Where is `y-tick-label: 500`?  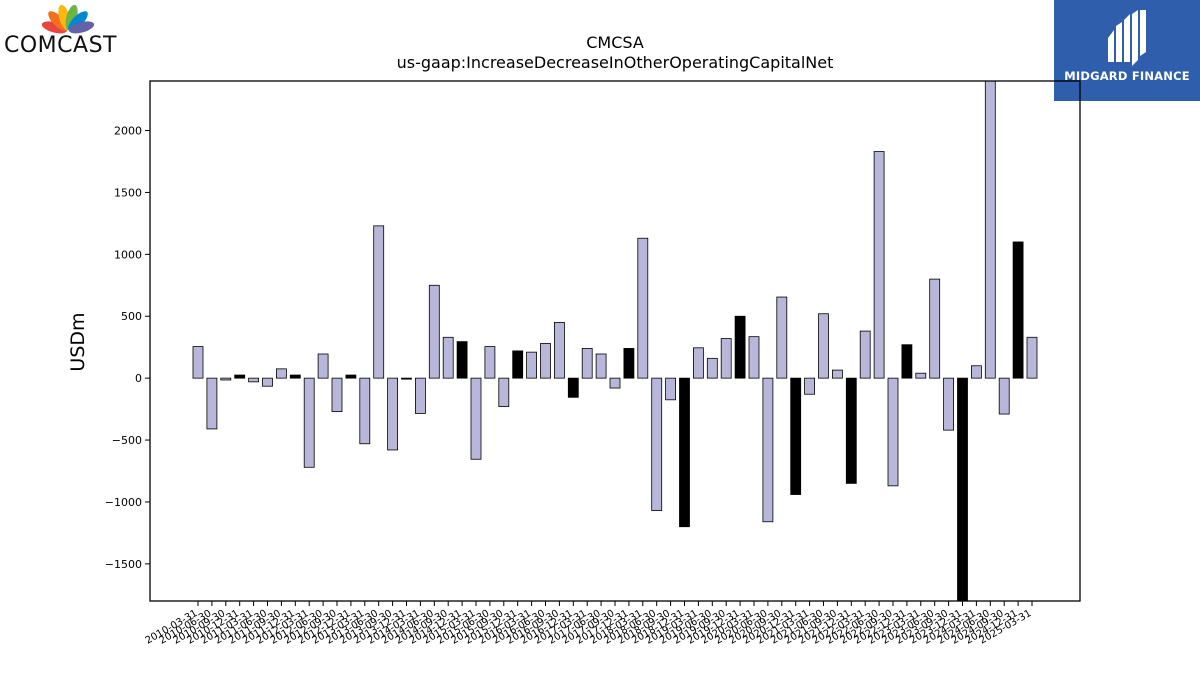
y-tick-label: 500 is located at coordinates (131, 316).